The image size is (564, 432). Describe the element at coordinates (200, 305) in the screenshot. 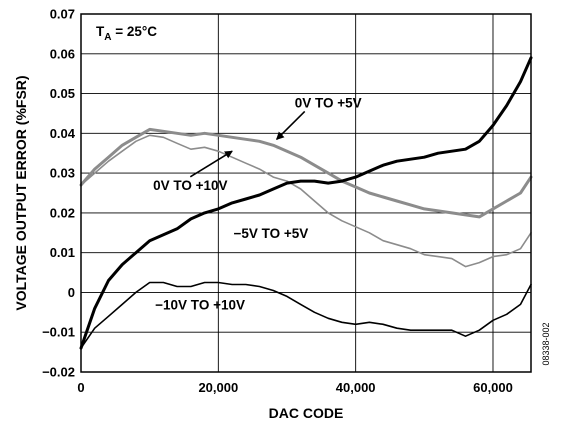

I see `series-label: −10V TO +10V` at that location.